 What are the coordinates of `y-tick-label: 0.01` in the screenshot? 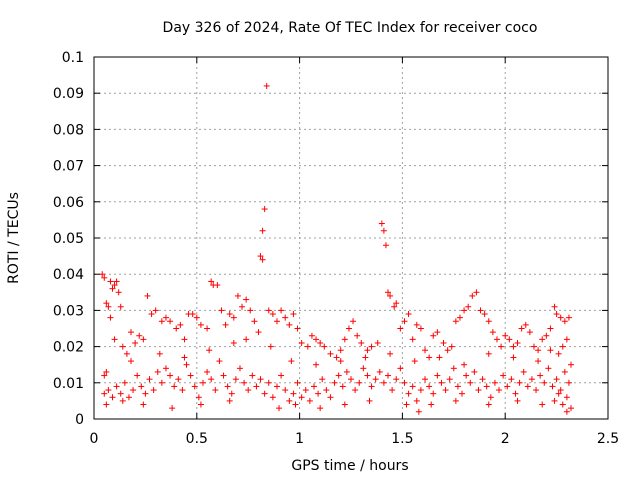 It's located at (68, 384).